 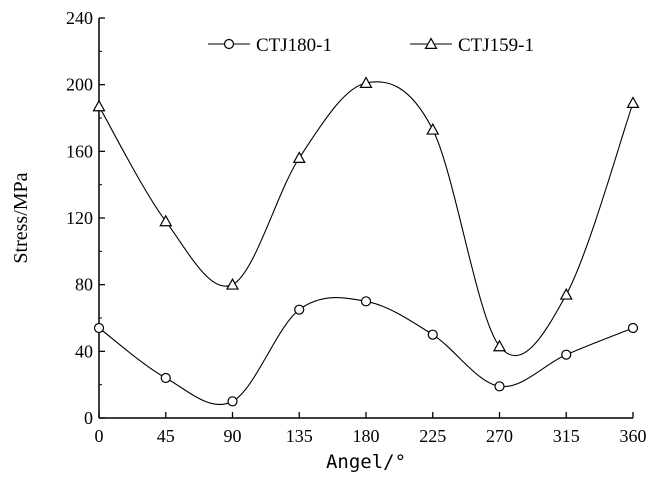 What do you see at coordinates (566, 436) in the screenshot?
I see `x-tick-label: 315` at bounding box center [566, 436].